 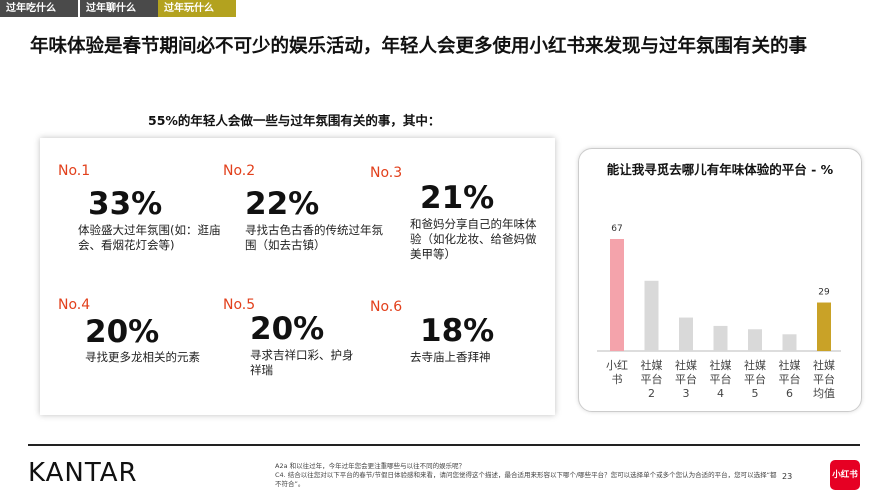 I want to click on x-tick-label: 小红书, so click(x=617, y=372).